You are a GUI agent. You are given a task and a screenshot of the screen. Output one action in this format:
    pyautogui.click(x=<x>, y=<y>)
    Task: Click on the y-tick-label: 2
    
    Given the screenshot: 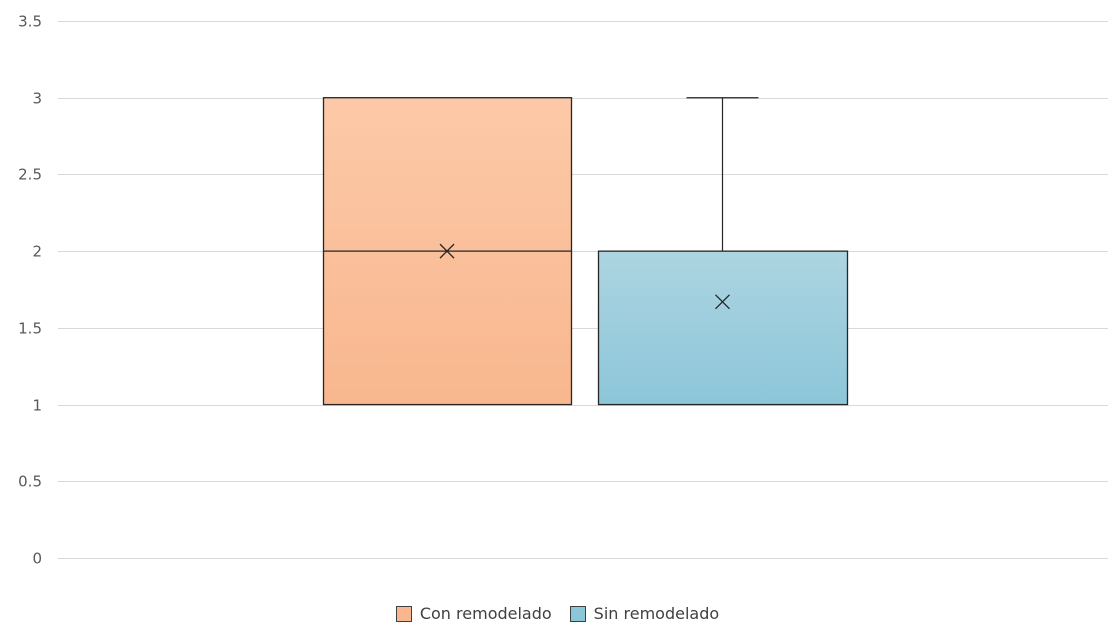 What is the action you would take?
    pyautogui.click(x=37, y=252)
    